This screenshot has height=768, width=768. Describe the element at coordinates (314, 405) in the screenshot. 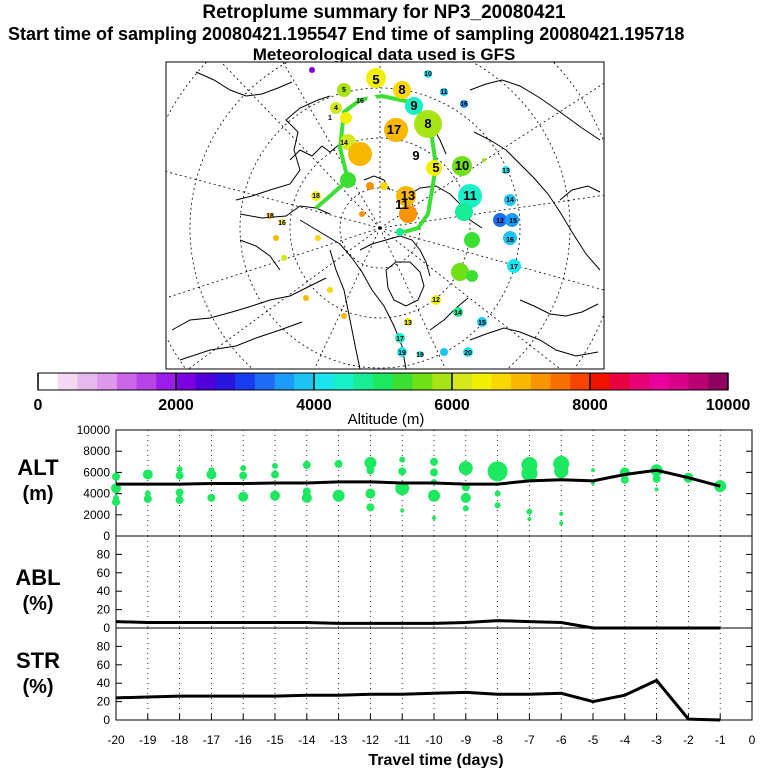

I see `colorbar-tick-label: 4000` at that location.